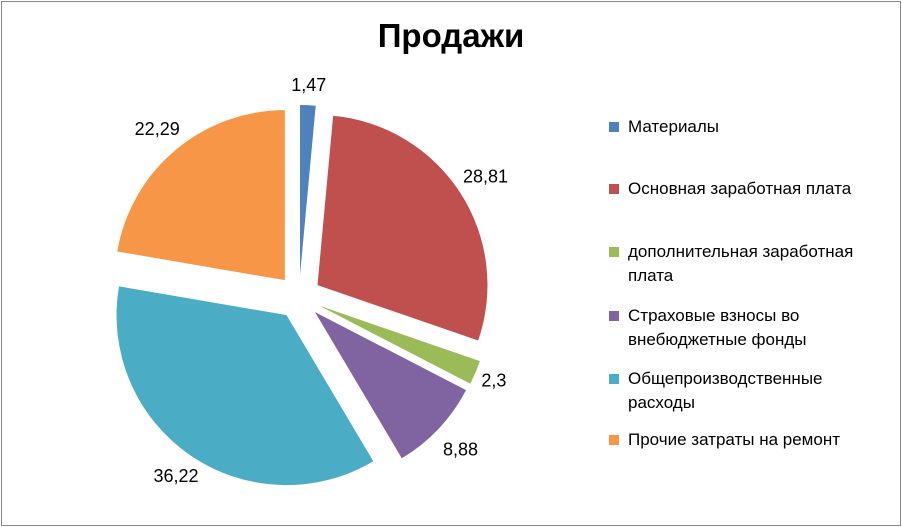 The width and height of the screenshot is (902, 527). Describe the element at coordinates (402, 228) in the screenshot. I see `pie-slice-main-salary` at that location.